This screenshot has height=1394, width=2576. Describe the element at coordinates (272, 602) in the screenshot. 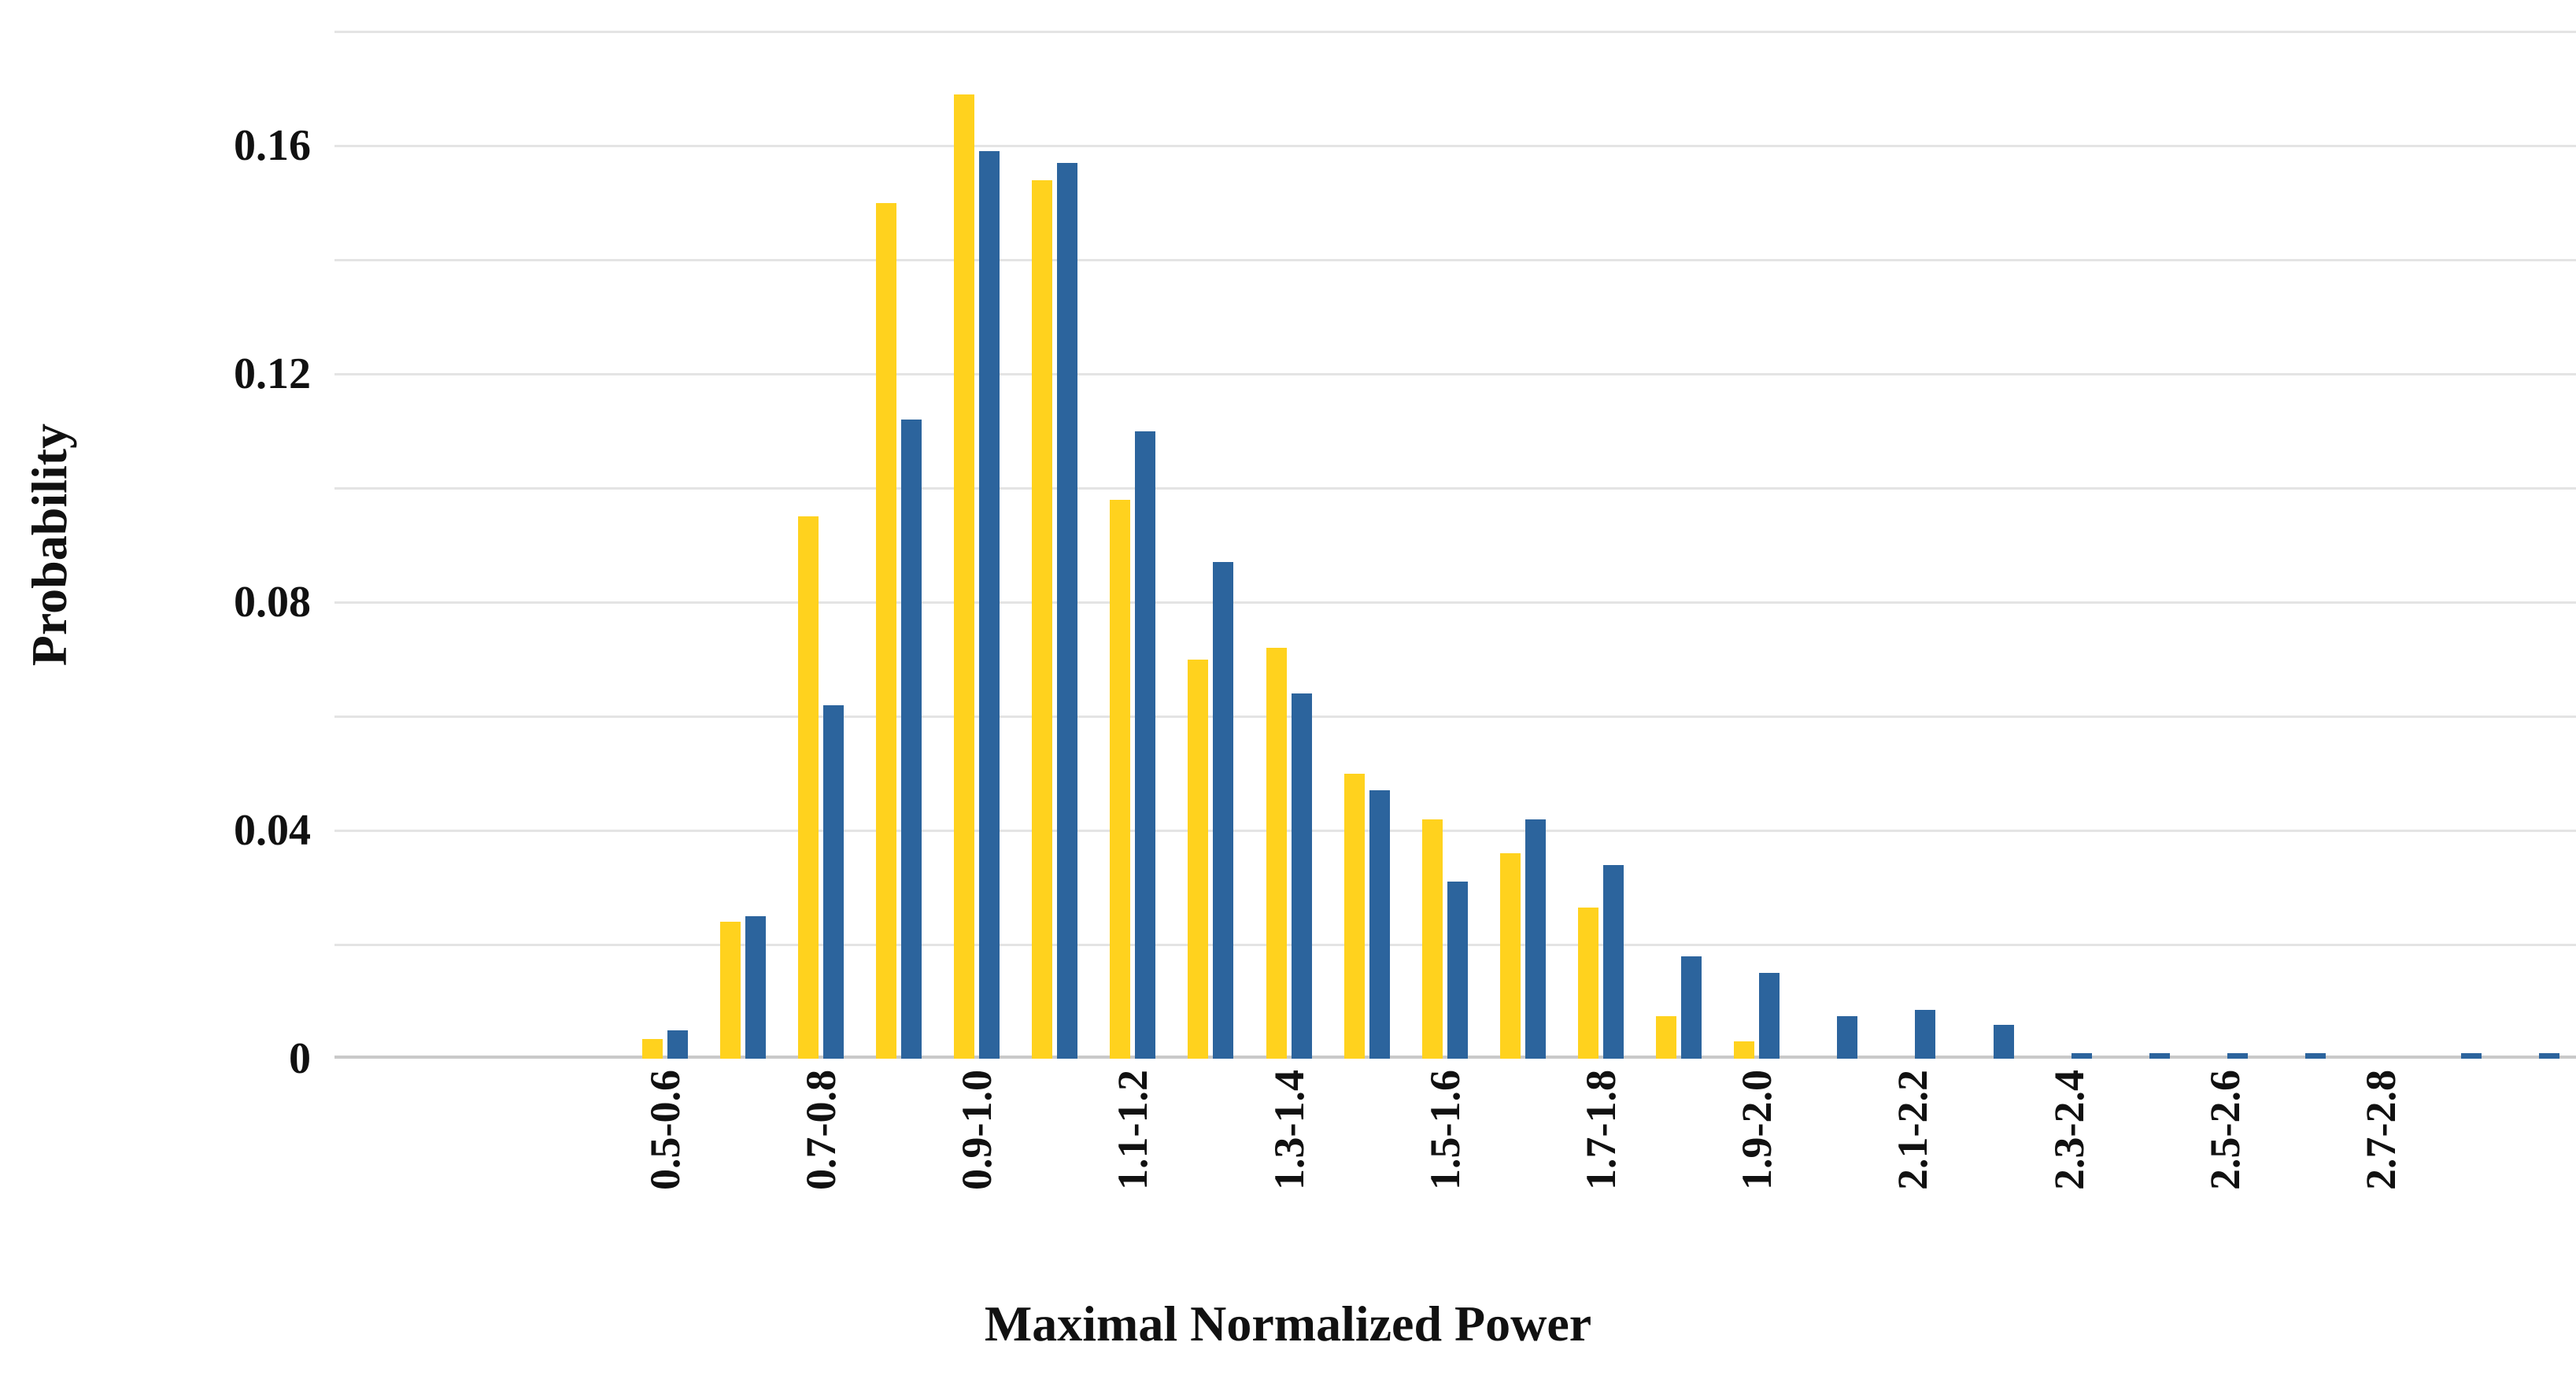

I see `y-tick-label: 0.08` at that location.